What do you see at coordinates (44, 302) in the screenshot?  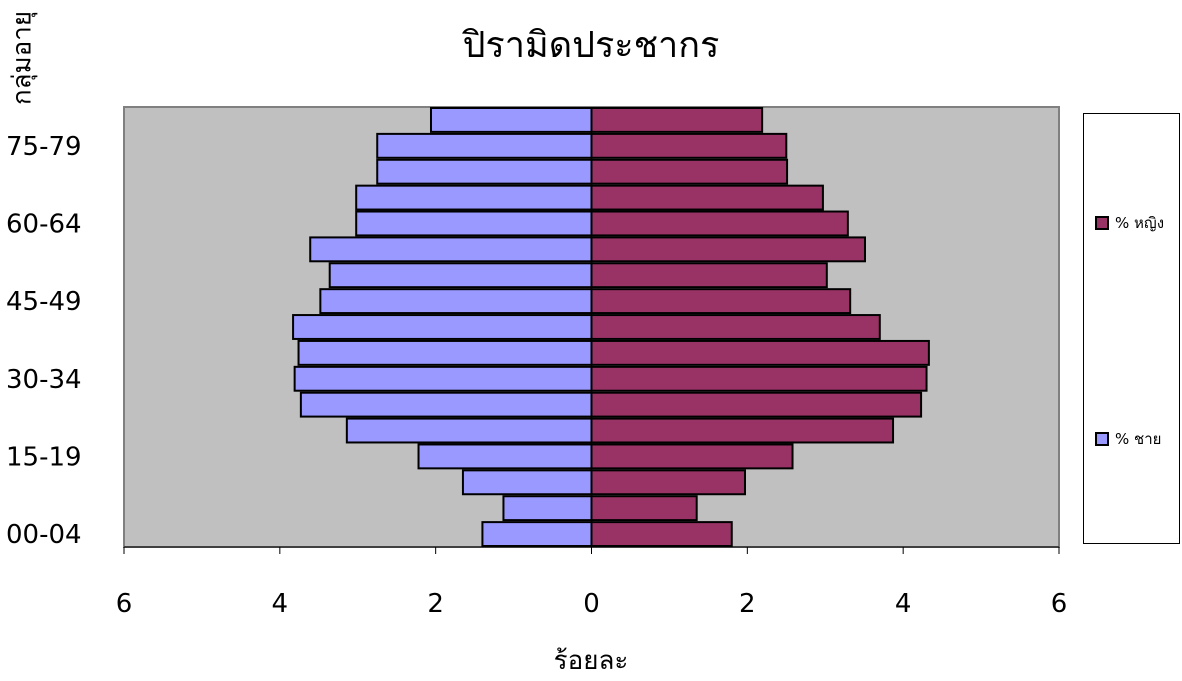 I see `y-tick-label: 45-49` at bounding box center [44, 302].